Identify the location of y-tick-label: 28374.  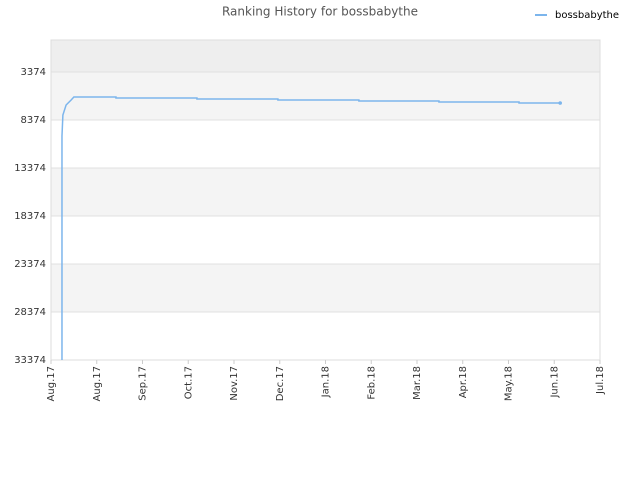
(30, 312).